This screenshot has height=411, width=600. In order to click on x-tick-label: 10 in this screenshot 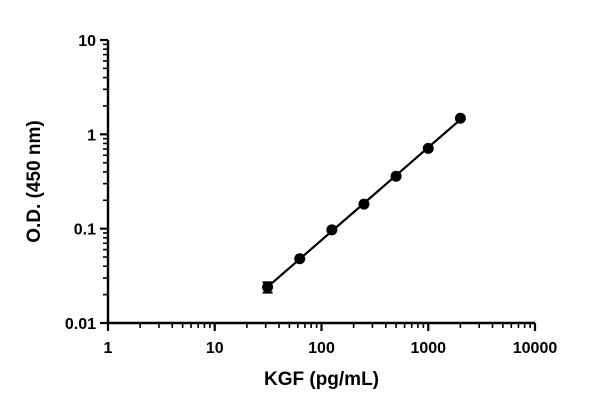, I will do `click(215, 348)`.